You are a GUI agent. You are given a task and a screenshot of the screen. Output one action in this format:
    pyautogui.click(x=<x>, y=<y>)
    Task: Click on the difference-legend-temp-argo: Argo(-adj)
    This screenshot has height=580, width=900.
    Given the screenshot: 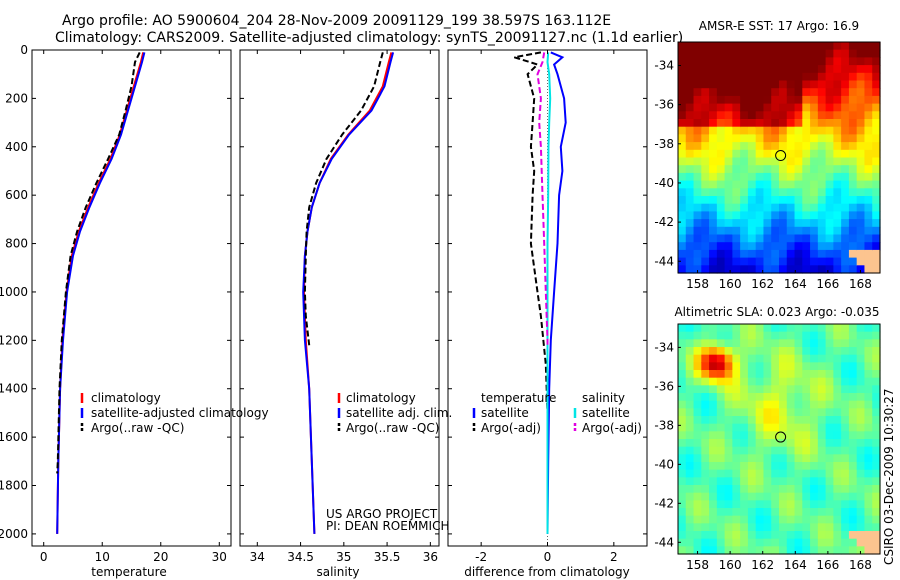 What is the action you would take?
    pyautogui.click(x=511, y=428)
    